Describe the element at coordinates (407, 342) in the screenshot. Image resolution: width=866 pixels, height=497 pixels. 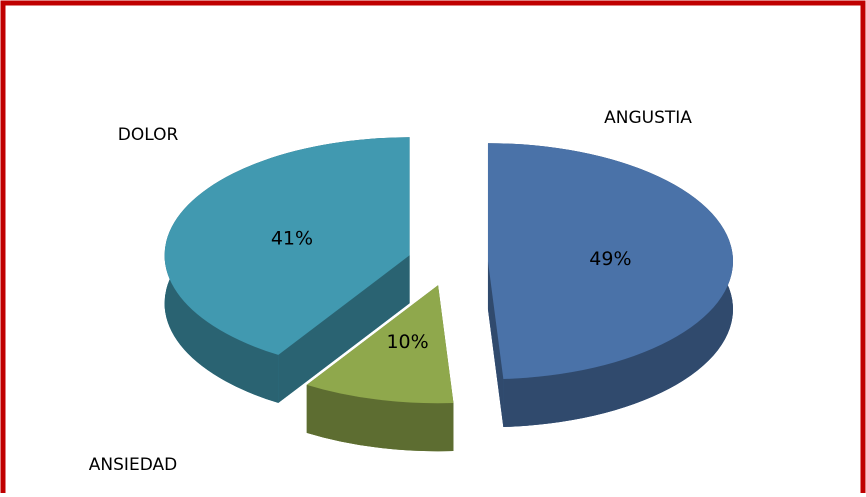
I see `value-label: 10%` at that location.